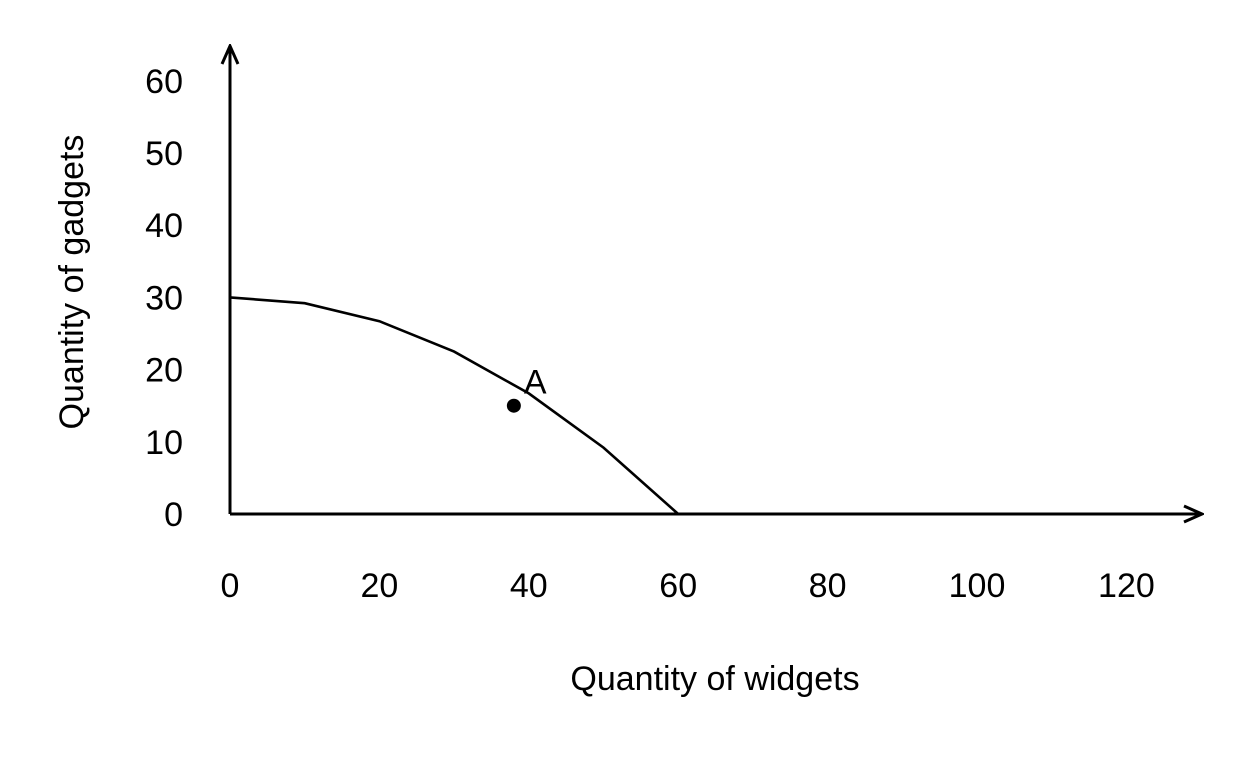  Describe the element at coordinates (230, 586) in the screenshot. I see `x-tick-label: 0` at that location.